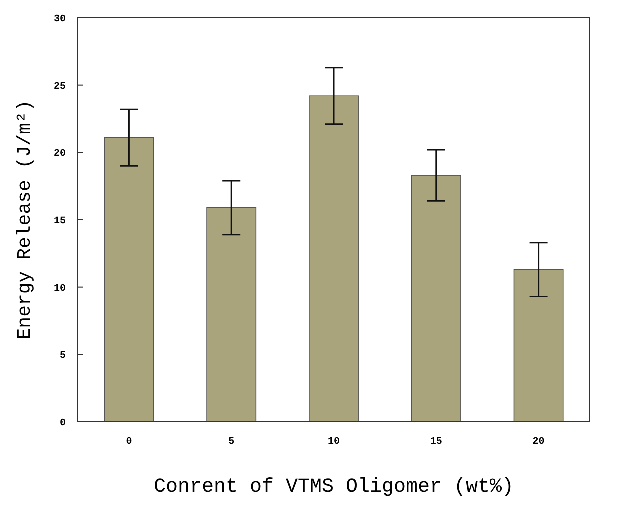 The width and height of the screenshot is (617, 508). I want to click on x-tick-label: 10, so click(334, 442).